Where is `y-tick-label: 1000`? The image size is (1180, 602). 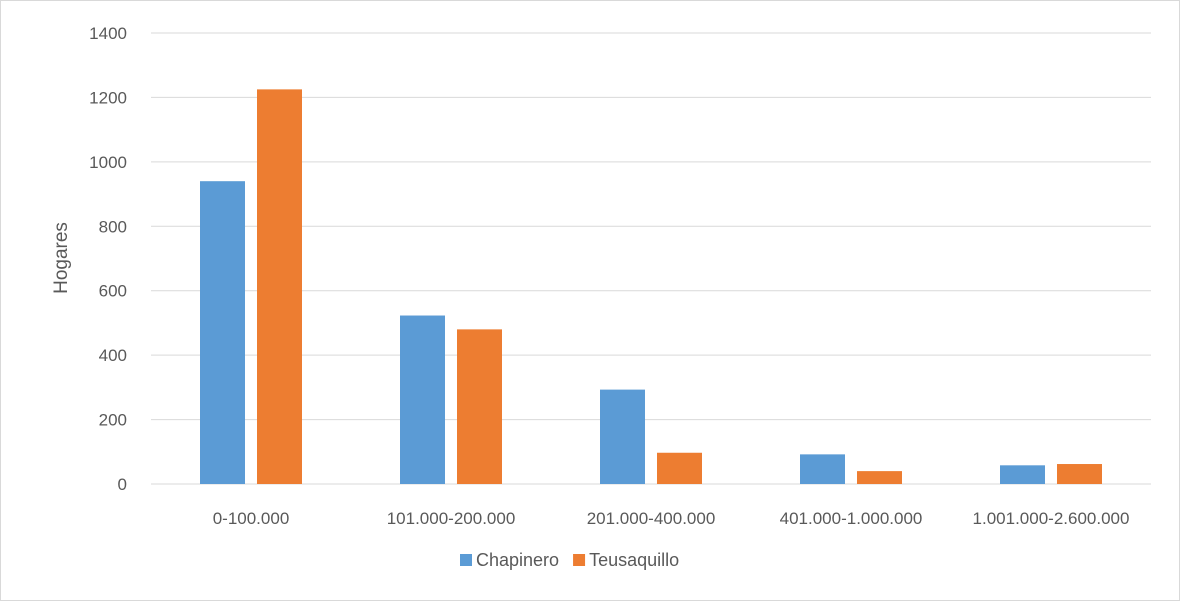
y-tick-label: 1000 is located at coordinates (108, 162).